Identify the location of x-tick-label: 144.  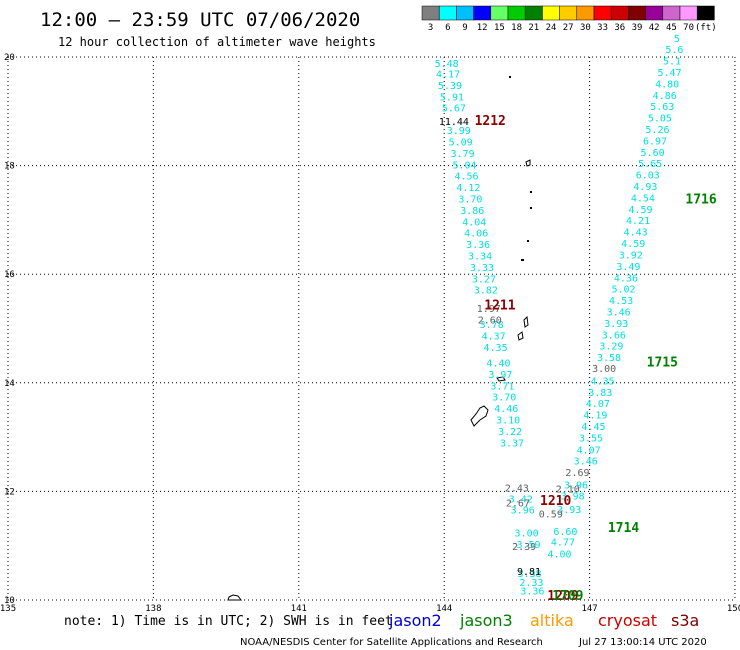
(444, 609).